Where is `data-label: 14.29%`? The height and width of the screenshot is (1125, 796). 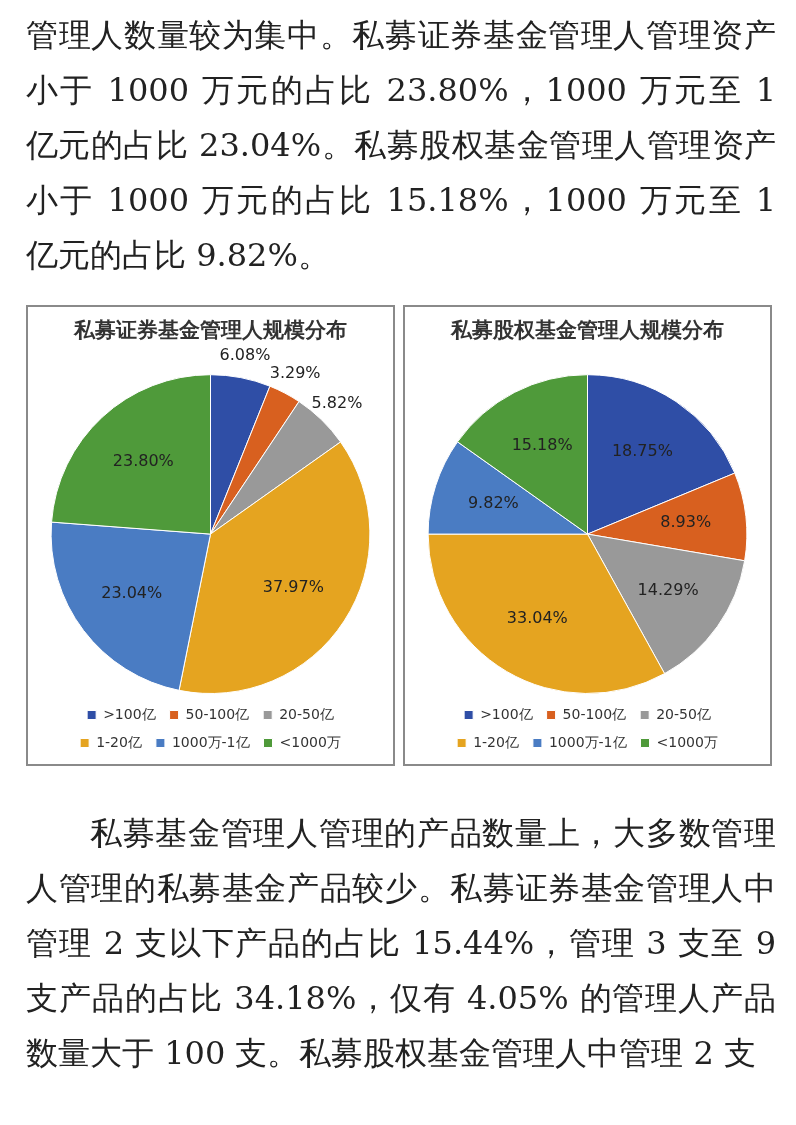
data-label: 14.29% is located at coordinates (668, 590).